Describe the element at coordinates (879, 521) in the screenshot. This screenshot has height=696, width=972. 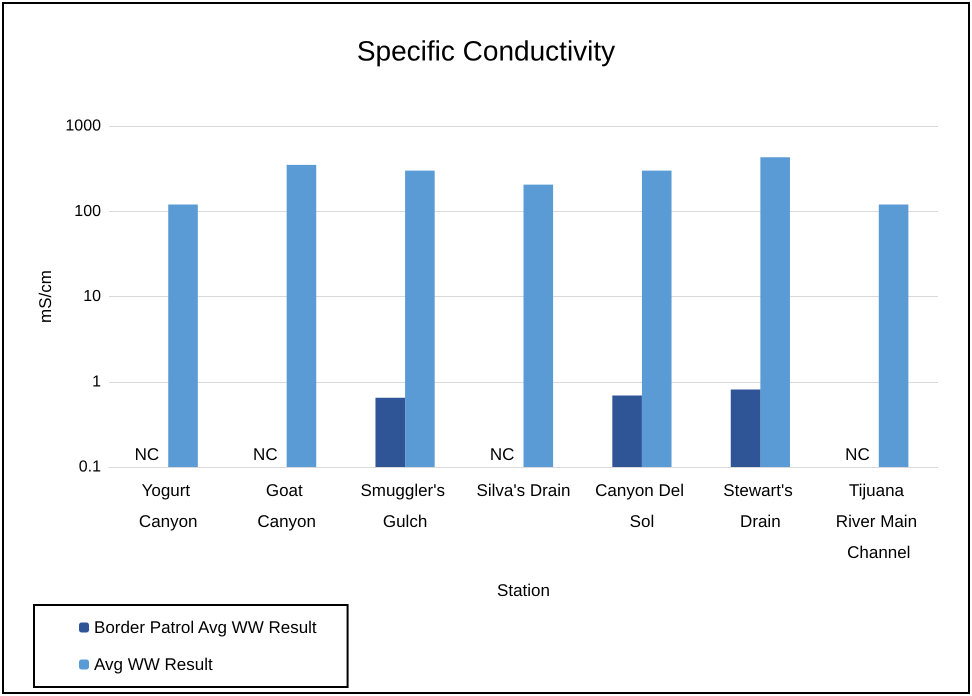
I see `x-tick-label: Tijuana River Main Channel` at that location.